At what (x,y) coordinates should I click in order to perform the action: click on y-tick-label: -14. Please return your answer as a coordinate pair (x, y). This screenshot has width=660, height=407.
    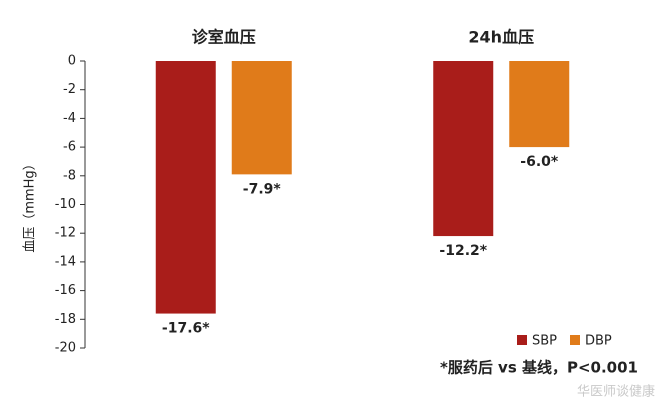
    Looking at the image, I should click on (65, 261).